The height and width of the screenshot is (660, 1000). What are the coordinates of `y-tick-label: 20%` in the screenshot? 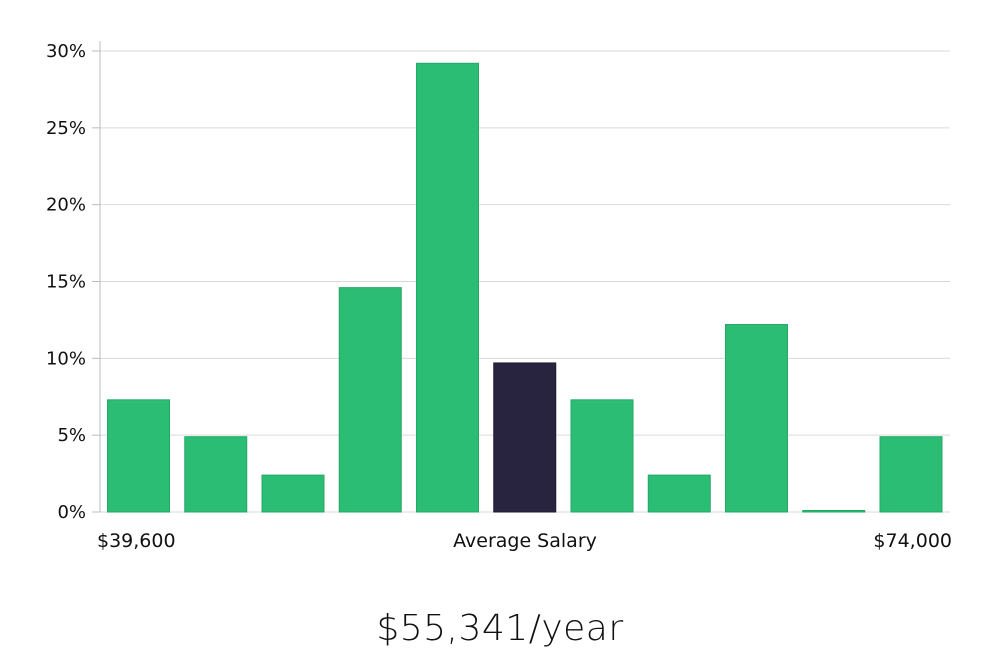 It's located at (66, 205).